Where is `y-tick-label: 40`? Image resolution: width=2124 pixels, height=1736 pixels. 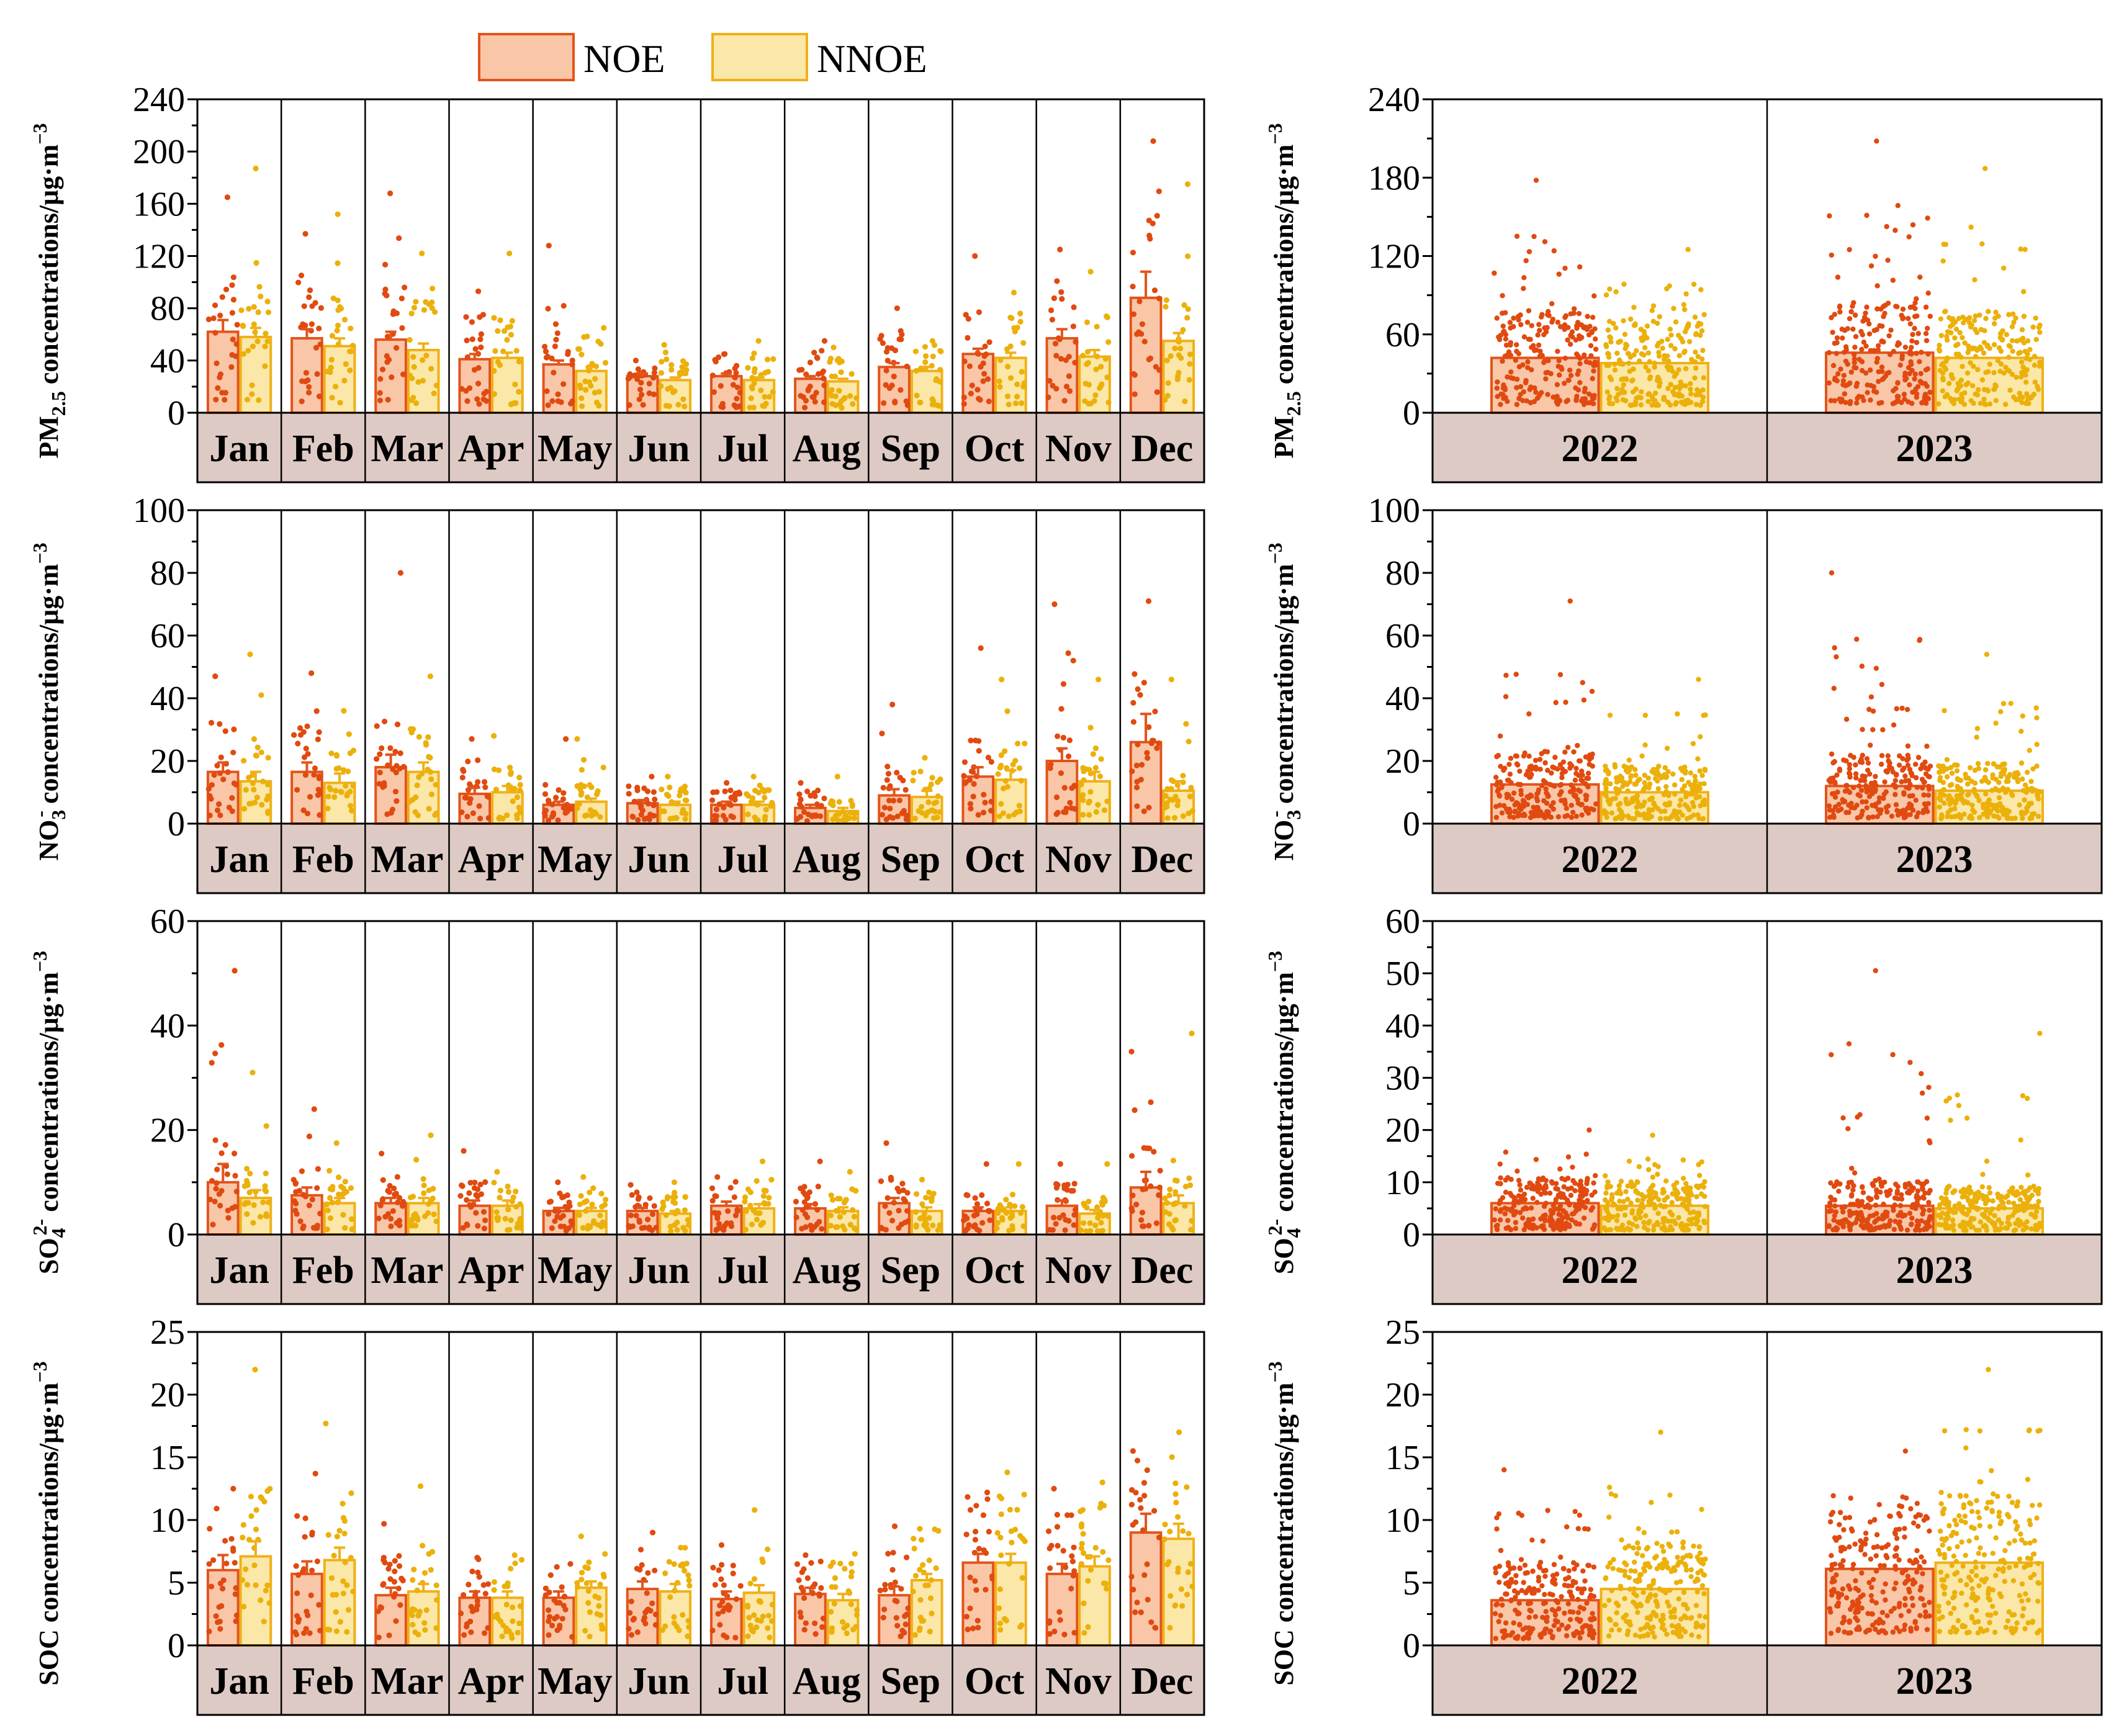
y-tick-label: 40 is located at coordinates (1403, 699).